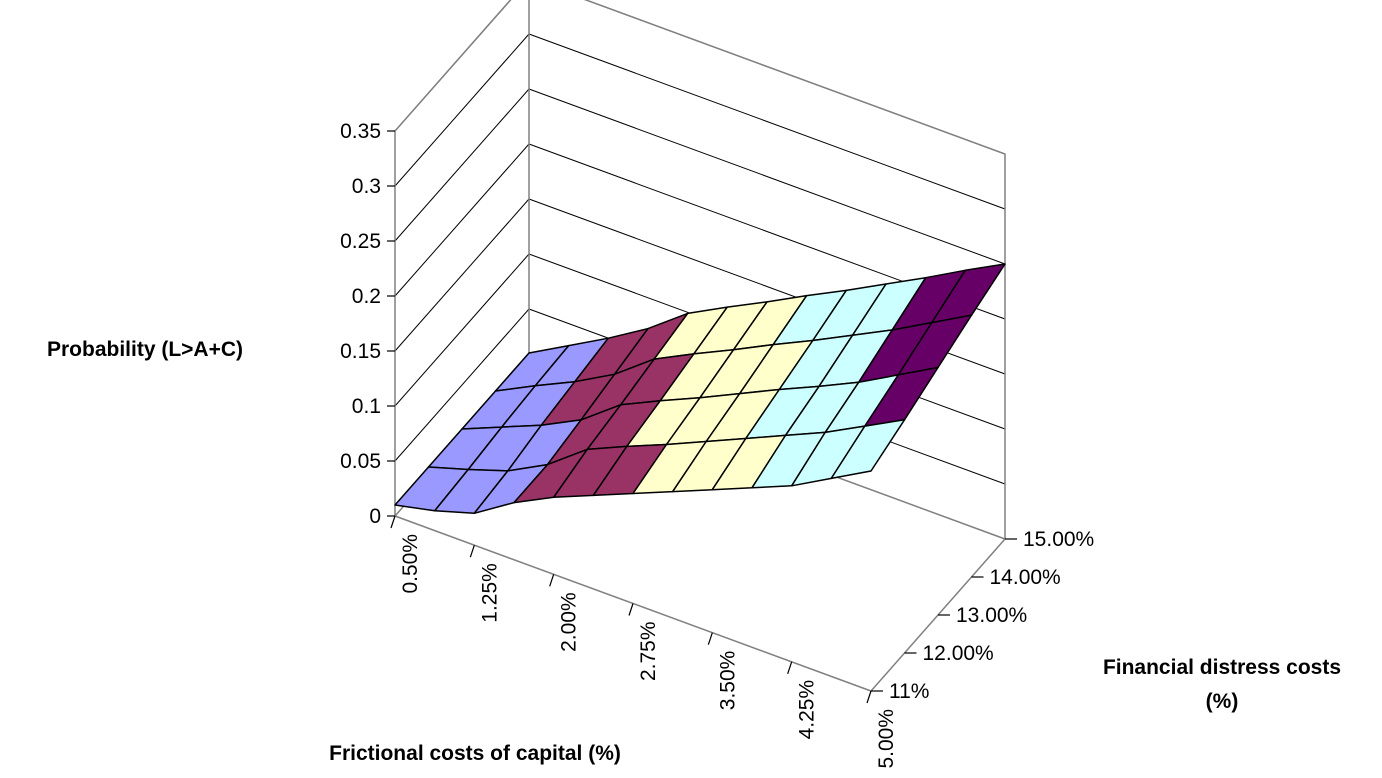  Describe the element at coordinates (366, 186) in the screenshot. I see `z-tick-label: 0.3` at that location.